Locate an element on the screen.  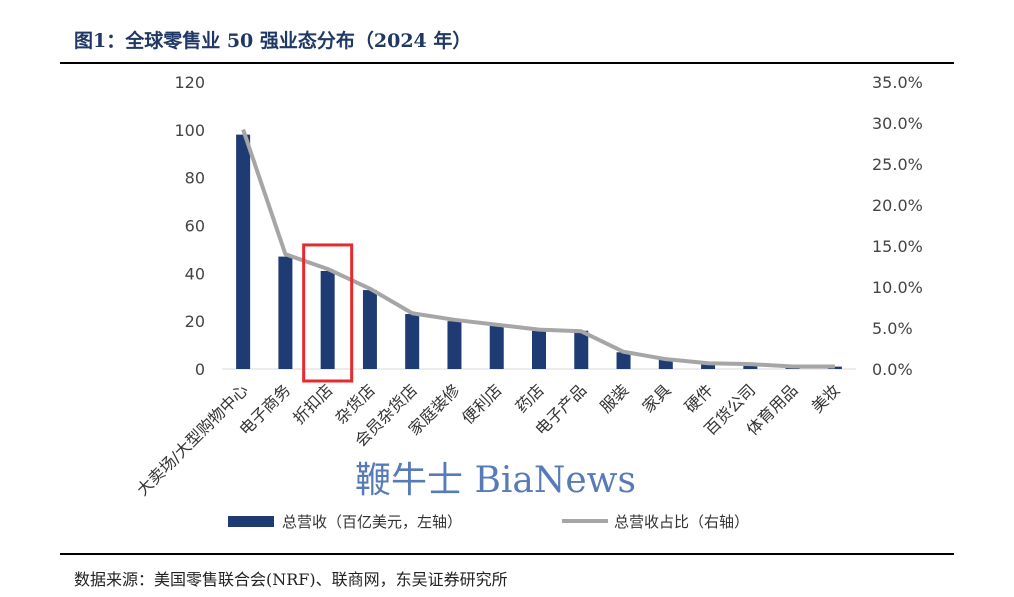
top-rule is located at coordinates (507, 63).